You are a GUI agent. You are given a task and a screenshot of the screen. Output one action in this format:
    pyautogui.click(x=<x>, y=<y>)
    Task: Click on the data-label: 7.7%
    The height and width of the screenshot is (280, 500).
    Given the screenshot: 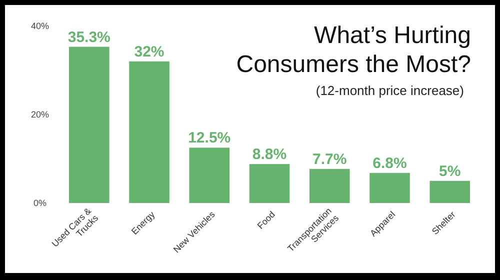 What is the action you would take?
    pyautogui.click(x=329, y=159)
    